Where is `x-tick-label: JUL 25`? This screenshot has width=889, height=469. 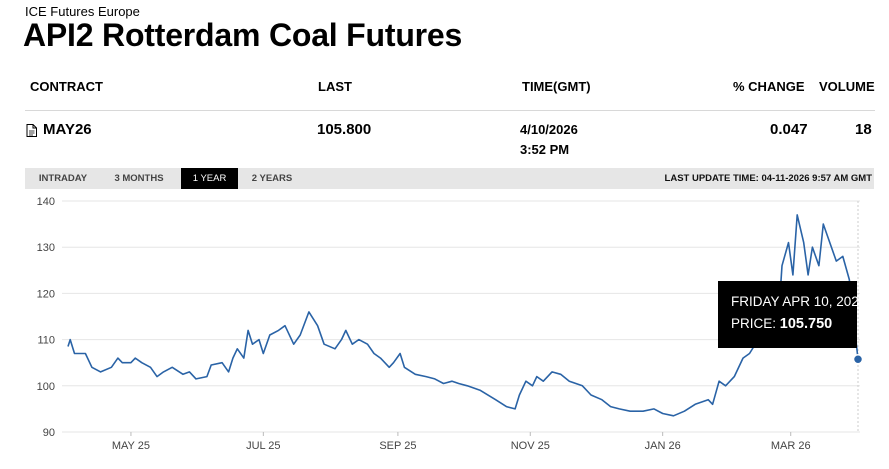
x-tick-label: JUL 25 is located at coordinates (263, 446).